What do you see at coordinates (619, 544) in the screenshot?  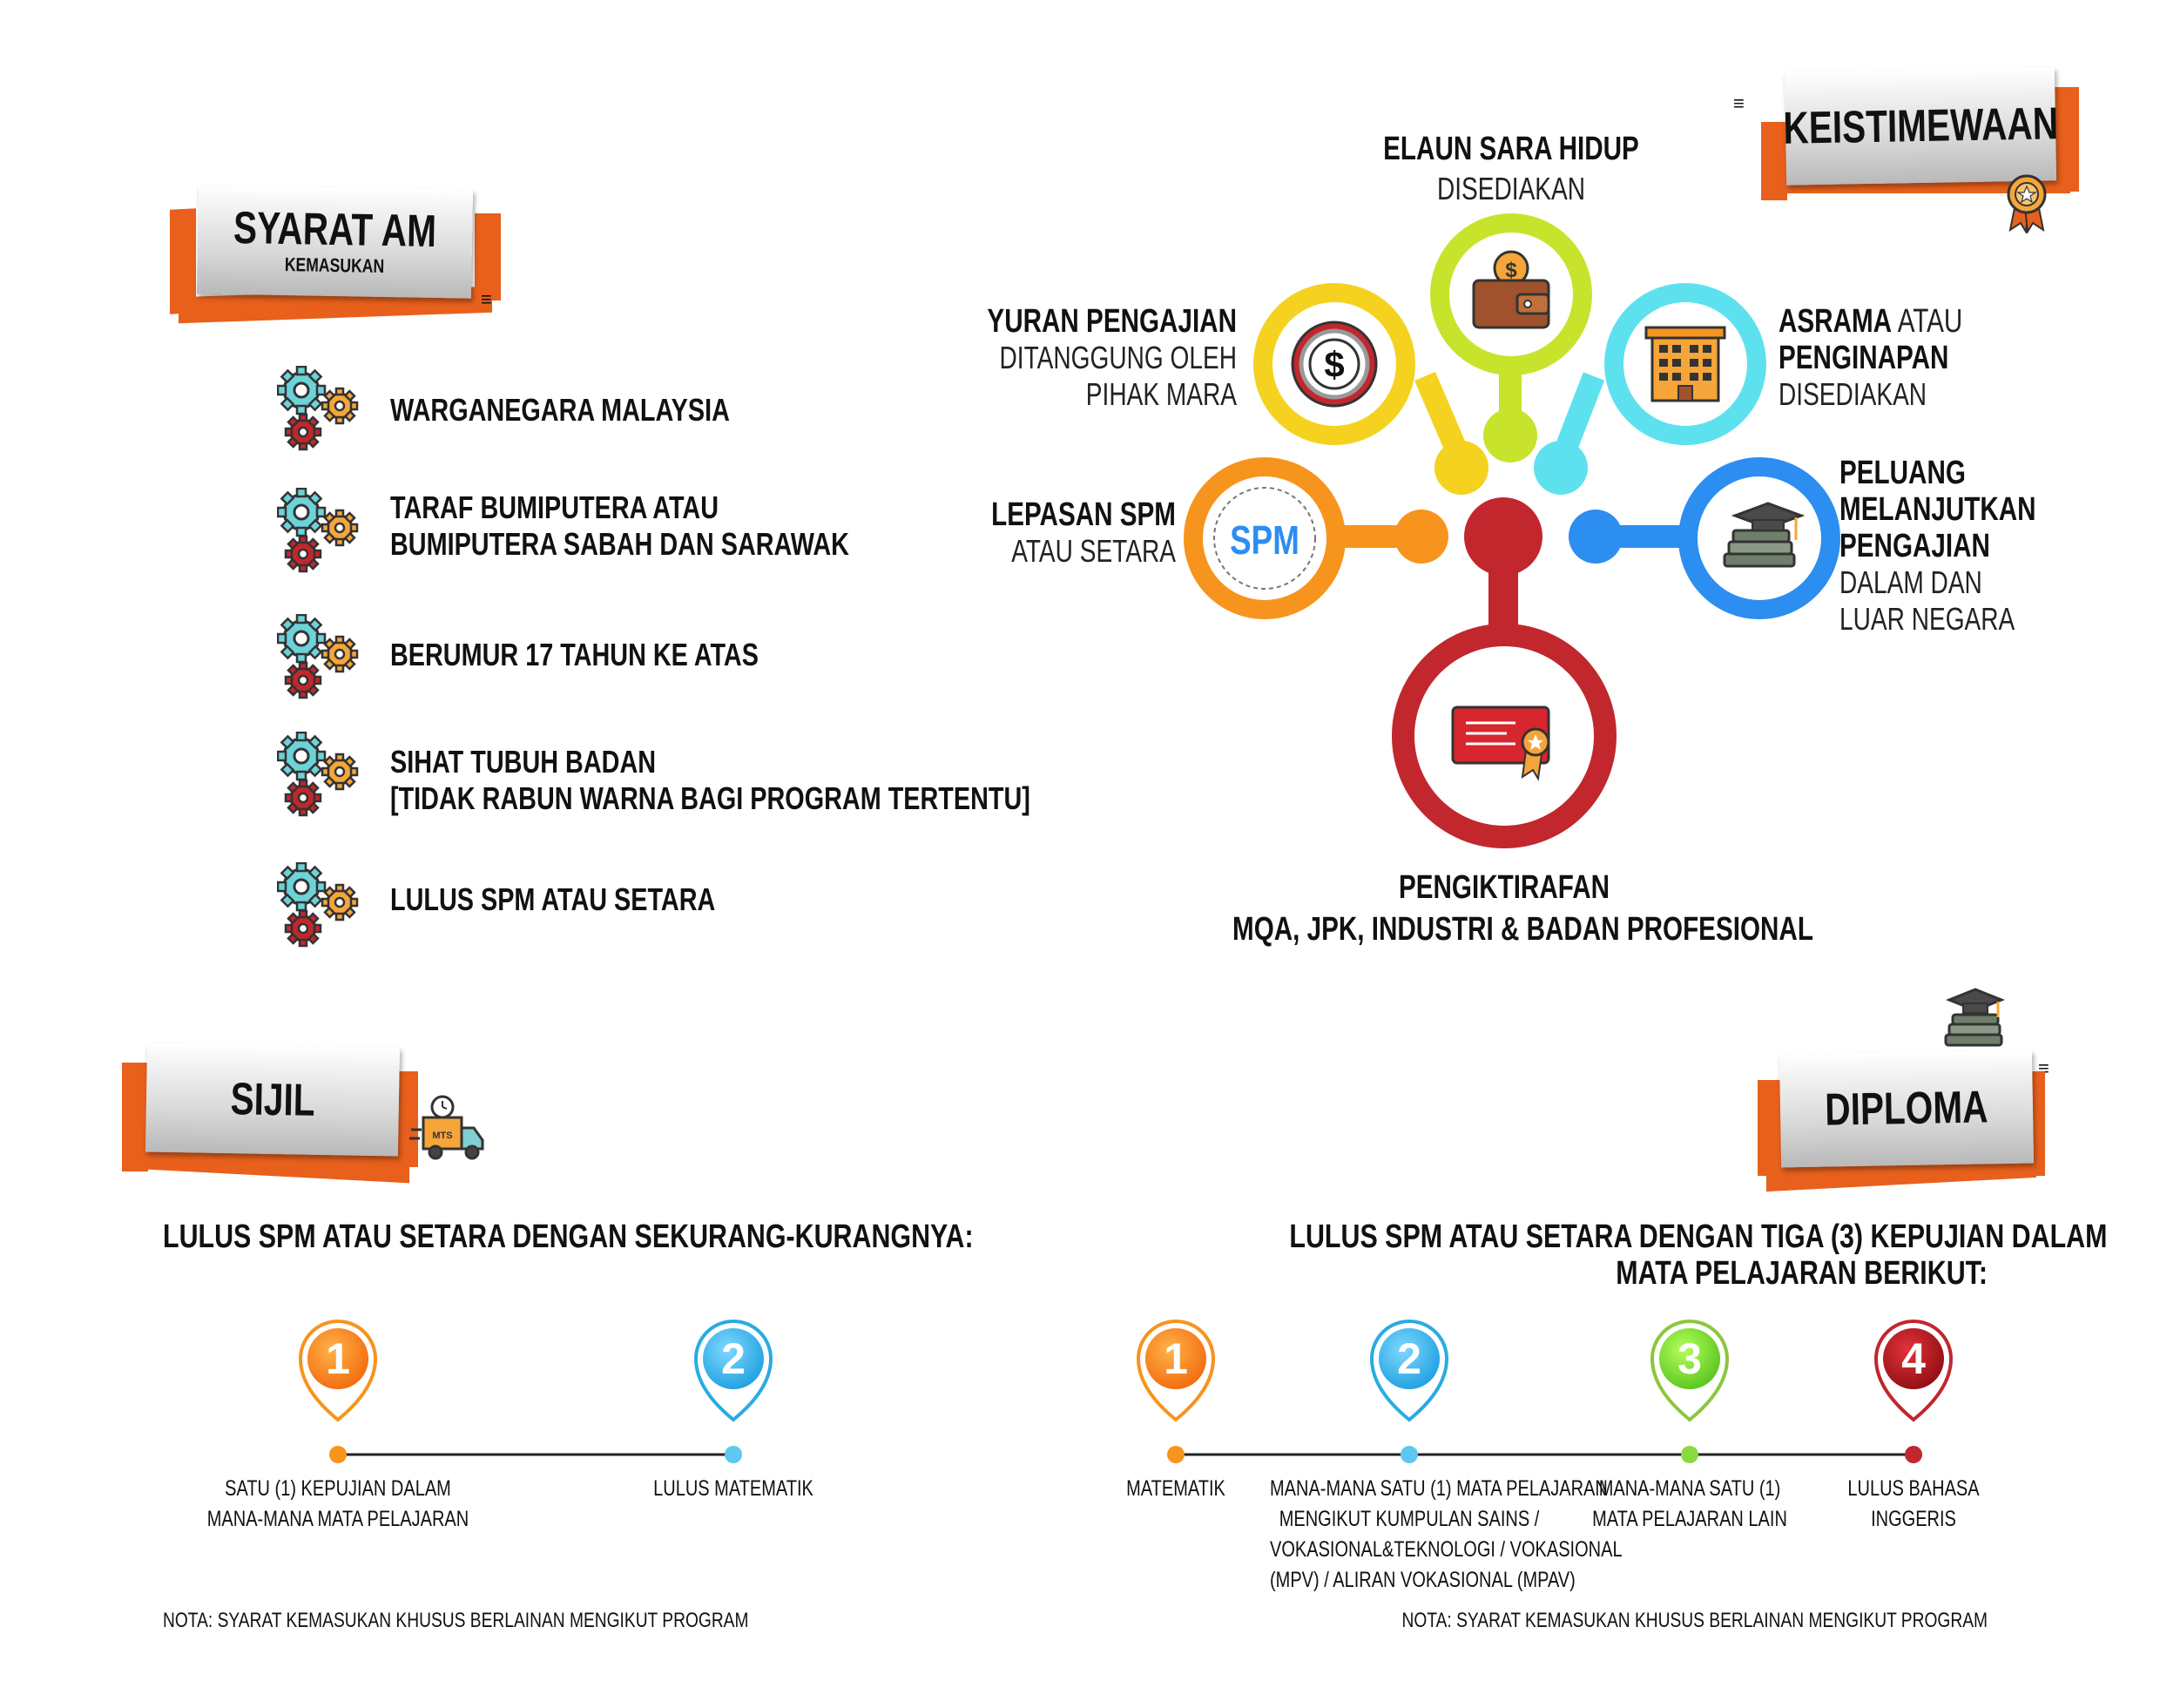 I see `requirement-text-line2: BUMIPUTERA SABAH DAN SARAWAK` at bounding box center [619, 544].